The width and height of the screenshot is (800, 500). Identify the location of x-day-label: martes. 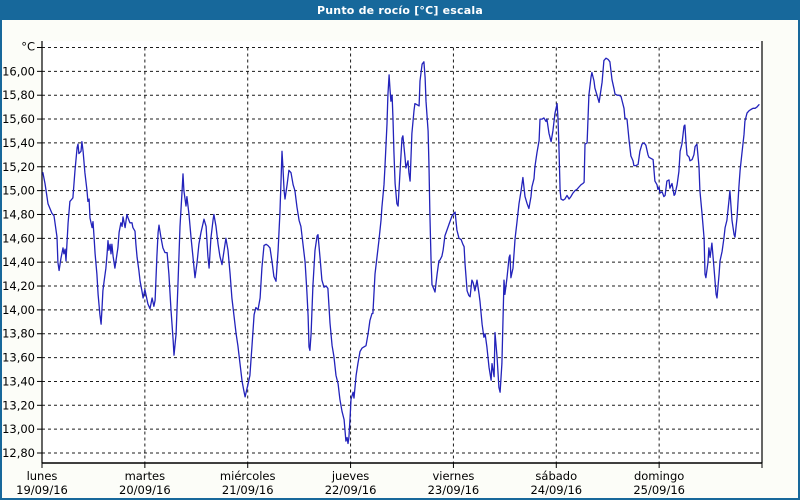
(145, 476).